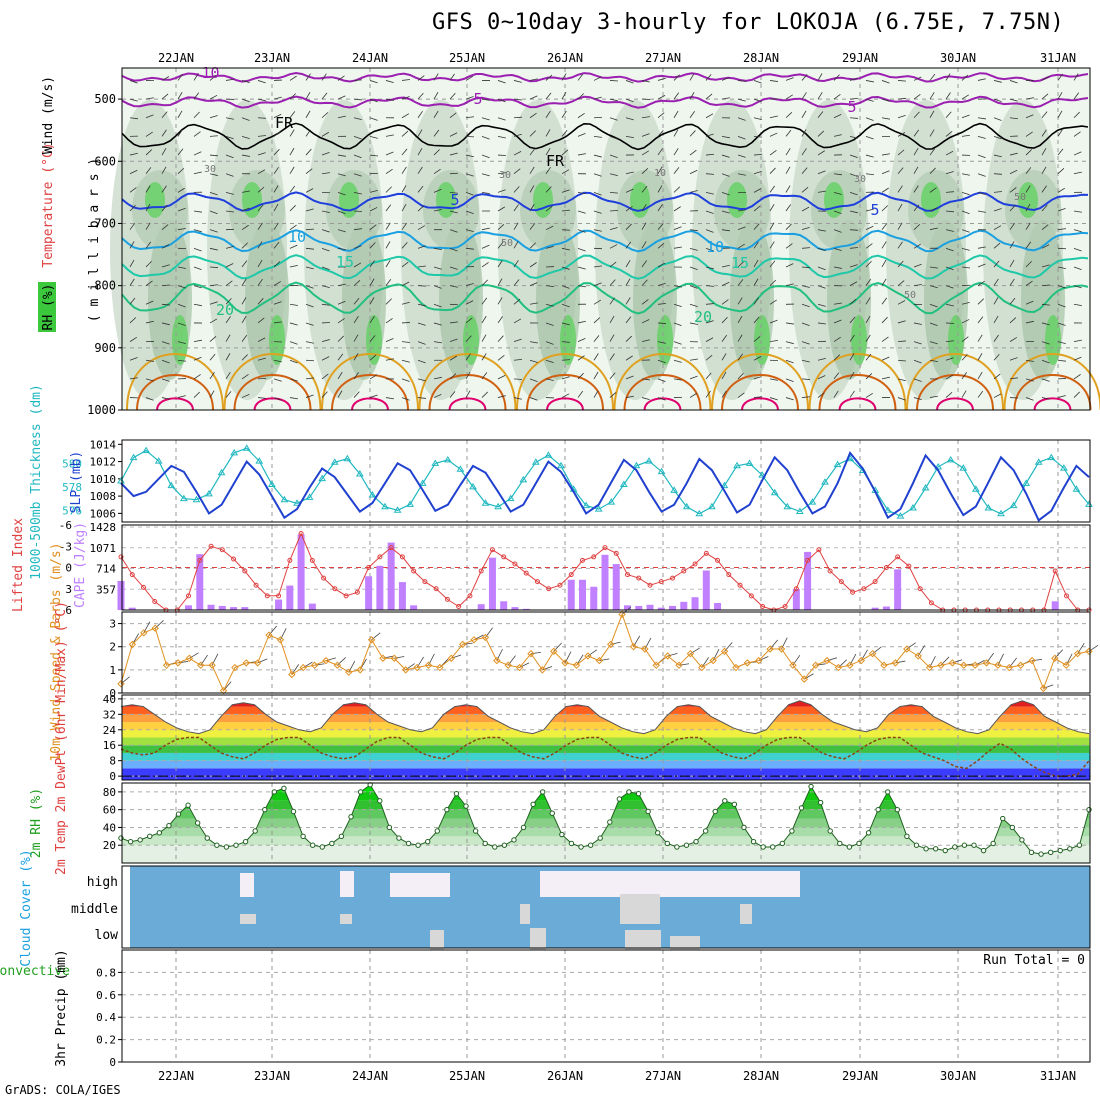 This screenshot has height=1100, width=1100. I want to click on temp-band, so click(606, 756).